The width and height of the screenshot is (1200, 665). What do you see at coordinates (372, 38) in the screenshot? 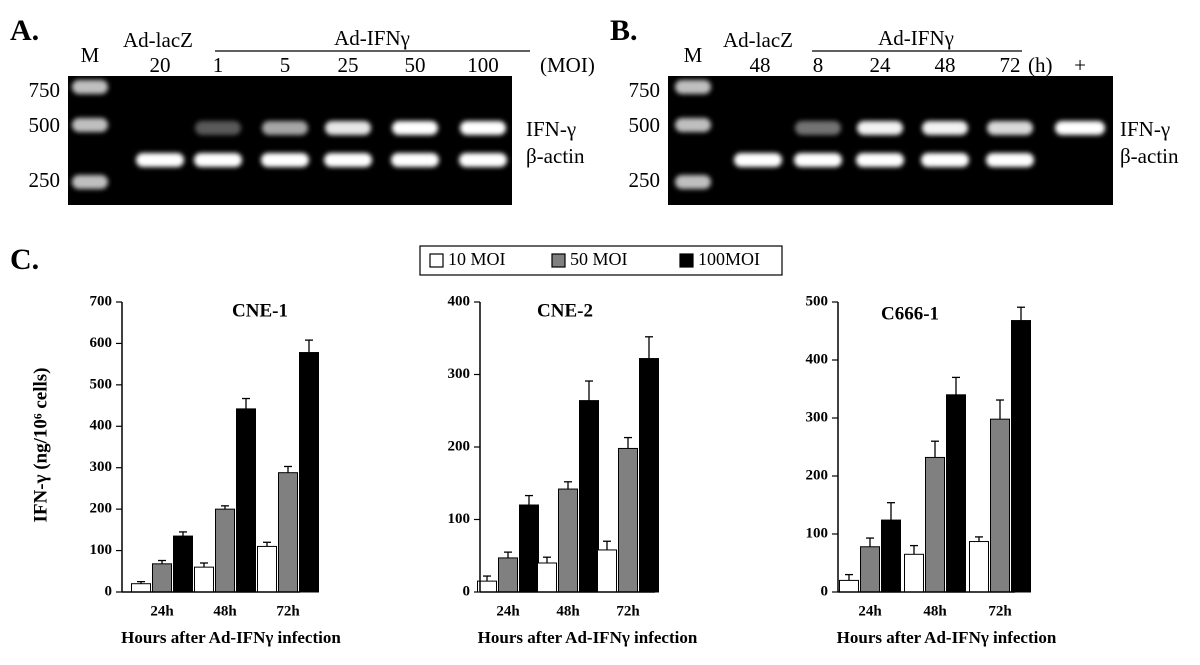
I see `group-label: Ad-IFNγ` at bounding box center [372, 38].